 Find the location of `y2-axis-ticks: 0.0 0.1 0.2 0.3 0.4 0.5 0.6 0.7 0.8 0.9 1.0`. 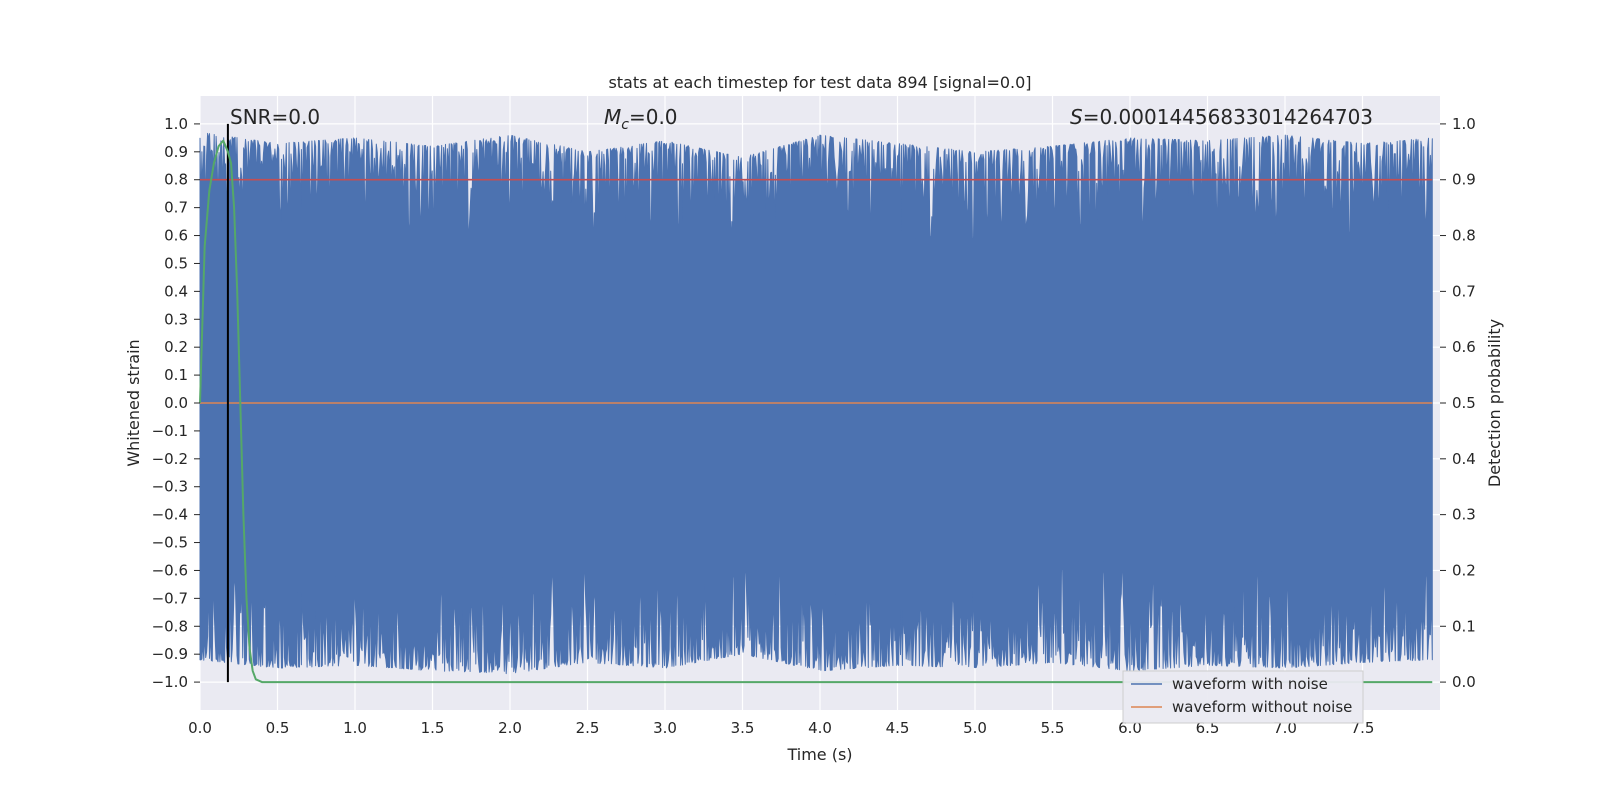

y2-axis-ticks: 0.0 0.1 0.2 0.3 0.4 0.5 0.6 0.7 0.8 0.9 1.0 is located at coordinates (1458, 403).